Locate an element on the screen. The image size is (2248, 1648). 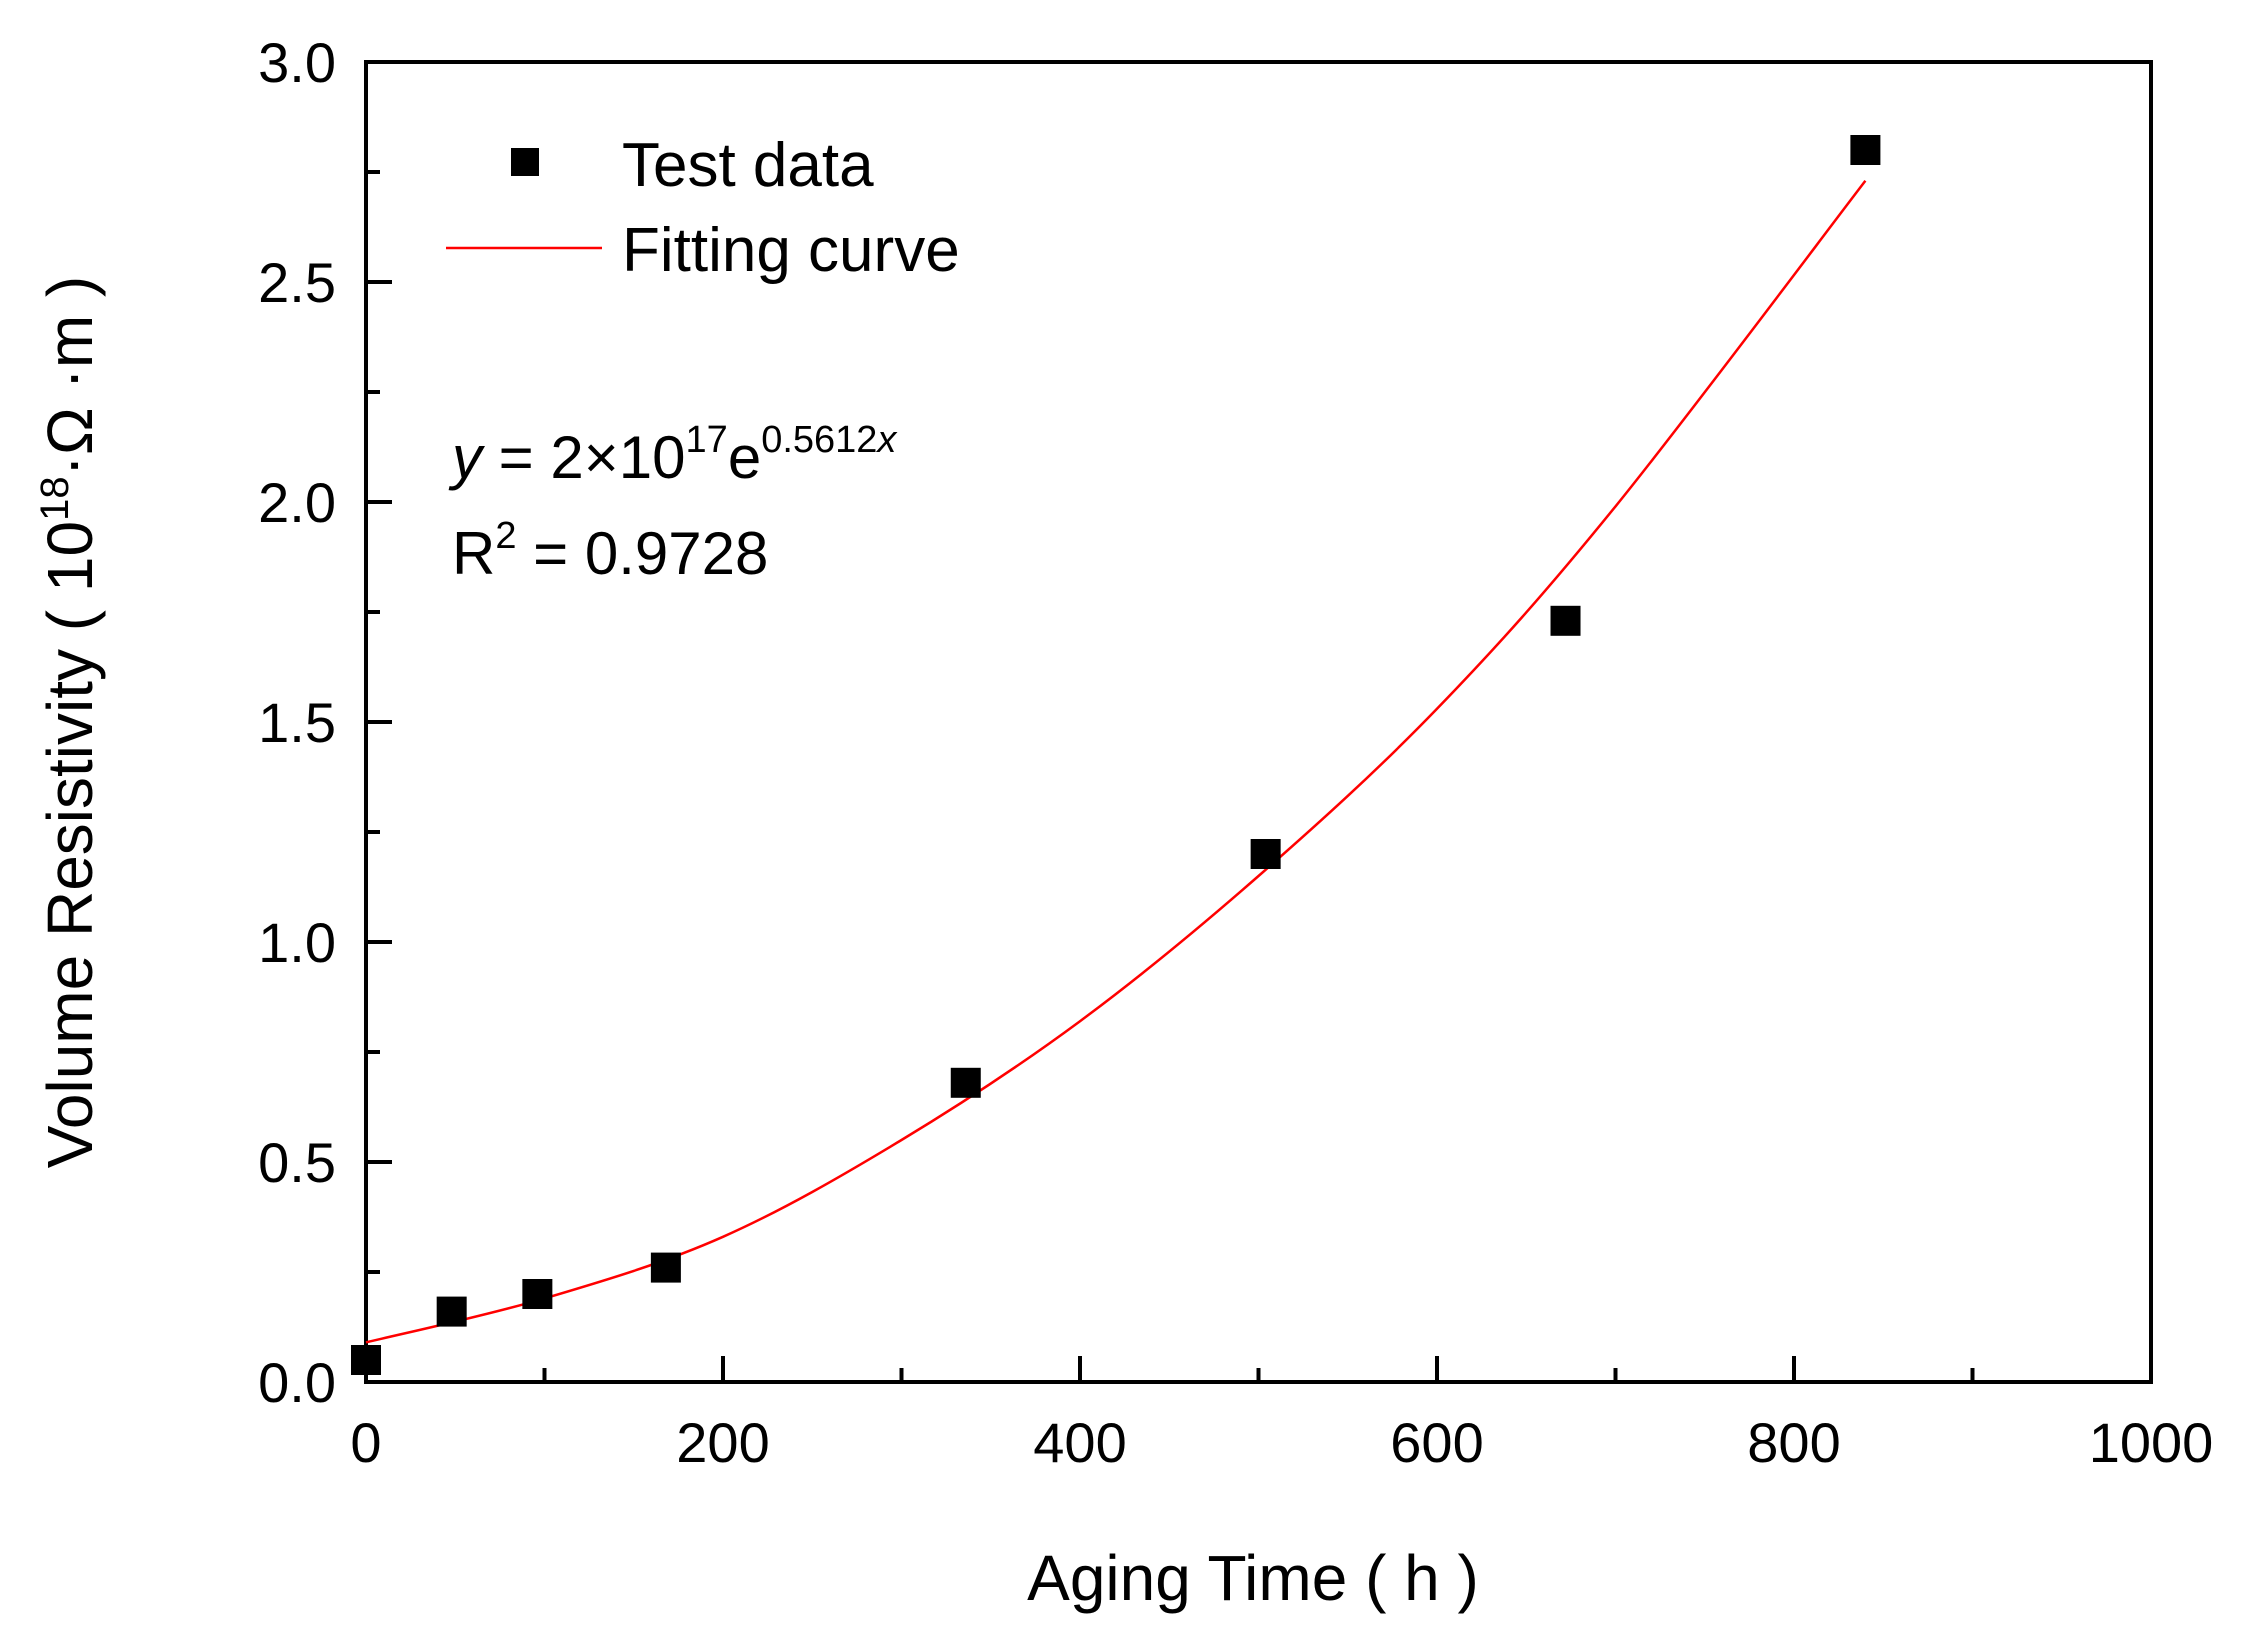
fit-equation-annotation: y = 2×1017e0.5612x is located at coordinates (673, 455).